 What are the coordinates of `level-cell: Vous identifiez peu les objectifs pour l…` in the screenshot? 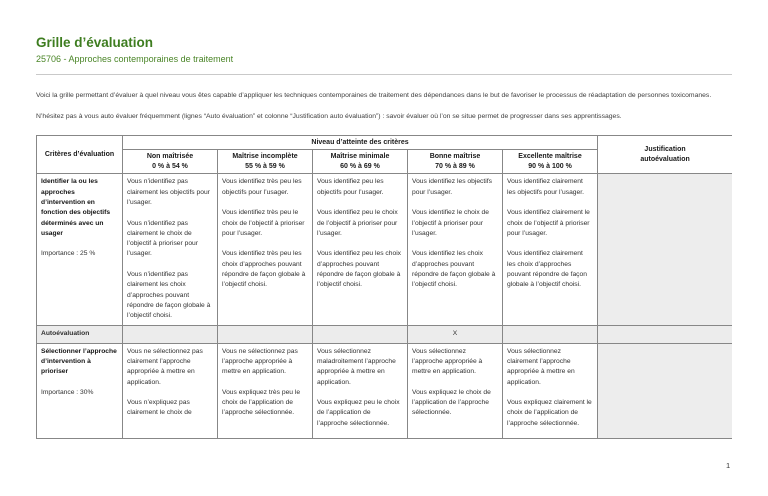 It's located at (360, 250).